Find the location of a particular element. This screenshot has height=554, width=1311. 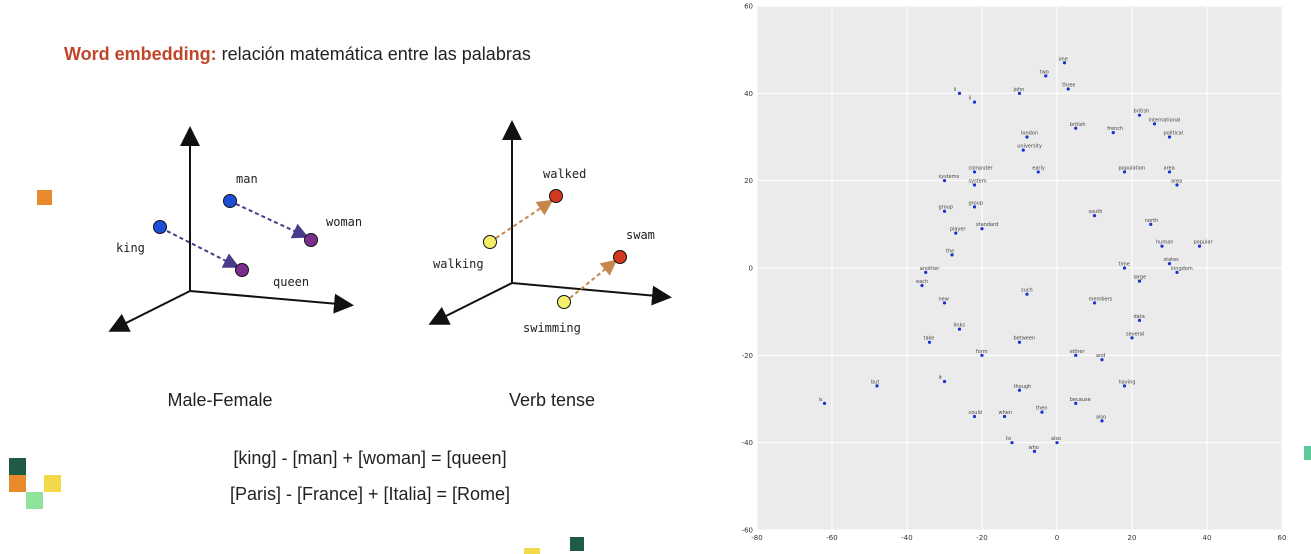

point-label: french is located at coordinates (1115, 129).